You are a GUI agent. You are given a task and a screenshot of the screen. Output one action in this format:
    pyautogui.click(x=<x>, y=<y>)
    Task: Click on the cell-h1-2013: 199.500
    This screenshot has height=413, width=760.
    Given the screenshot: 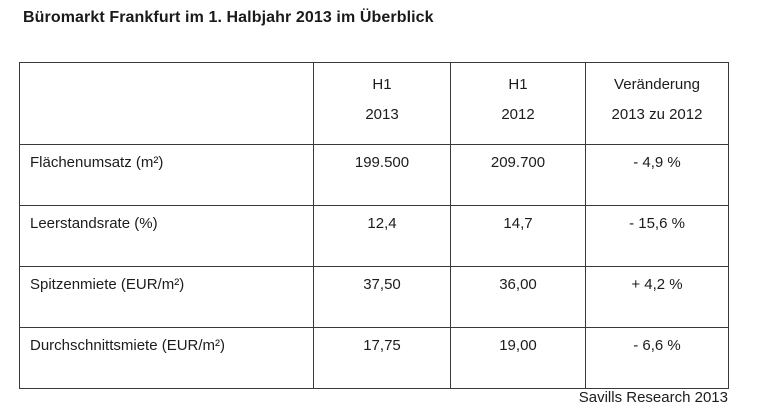 What is the action you would take?
    pyautogui.click(x=382, y=175)
    